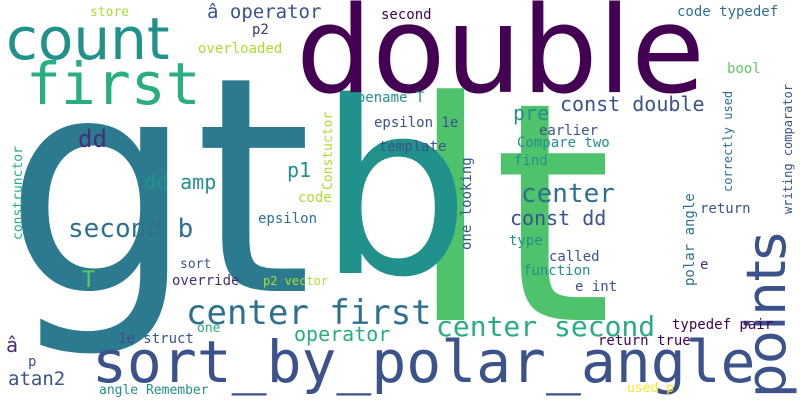 The width and height of the screenshot is (800, 400). What do you see at coordinates (416, 123) in the screenshot?
I see `word-epsilon-1e: epsilon 1e` at bounding box center [416, 123].